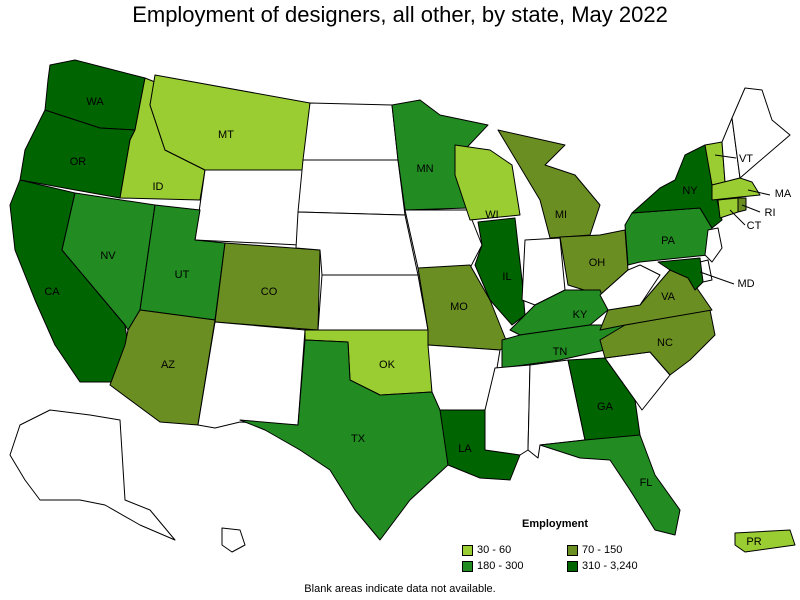 The image size is (800, 600). What do you see at coordinates (580, 315) in the screenshot?
I see `label-ky: KY` at bounding box center [580, 315].